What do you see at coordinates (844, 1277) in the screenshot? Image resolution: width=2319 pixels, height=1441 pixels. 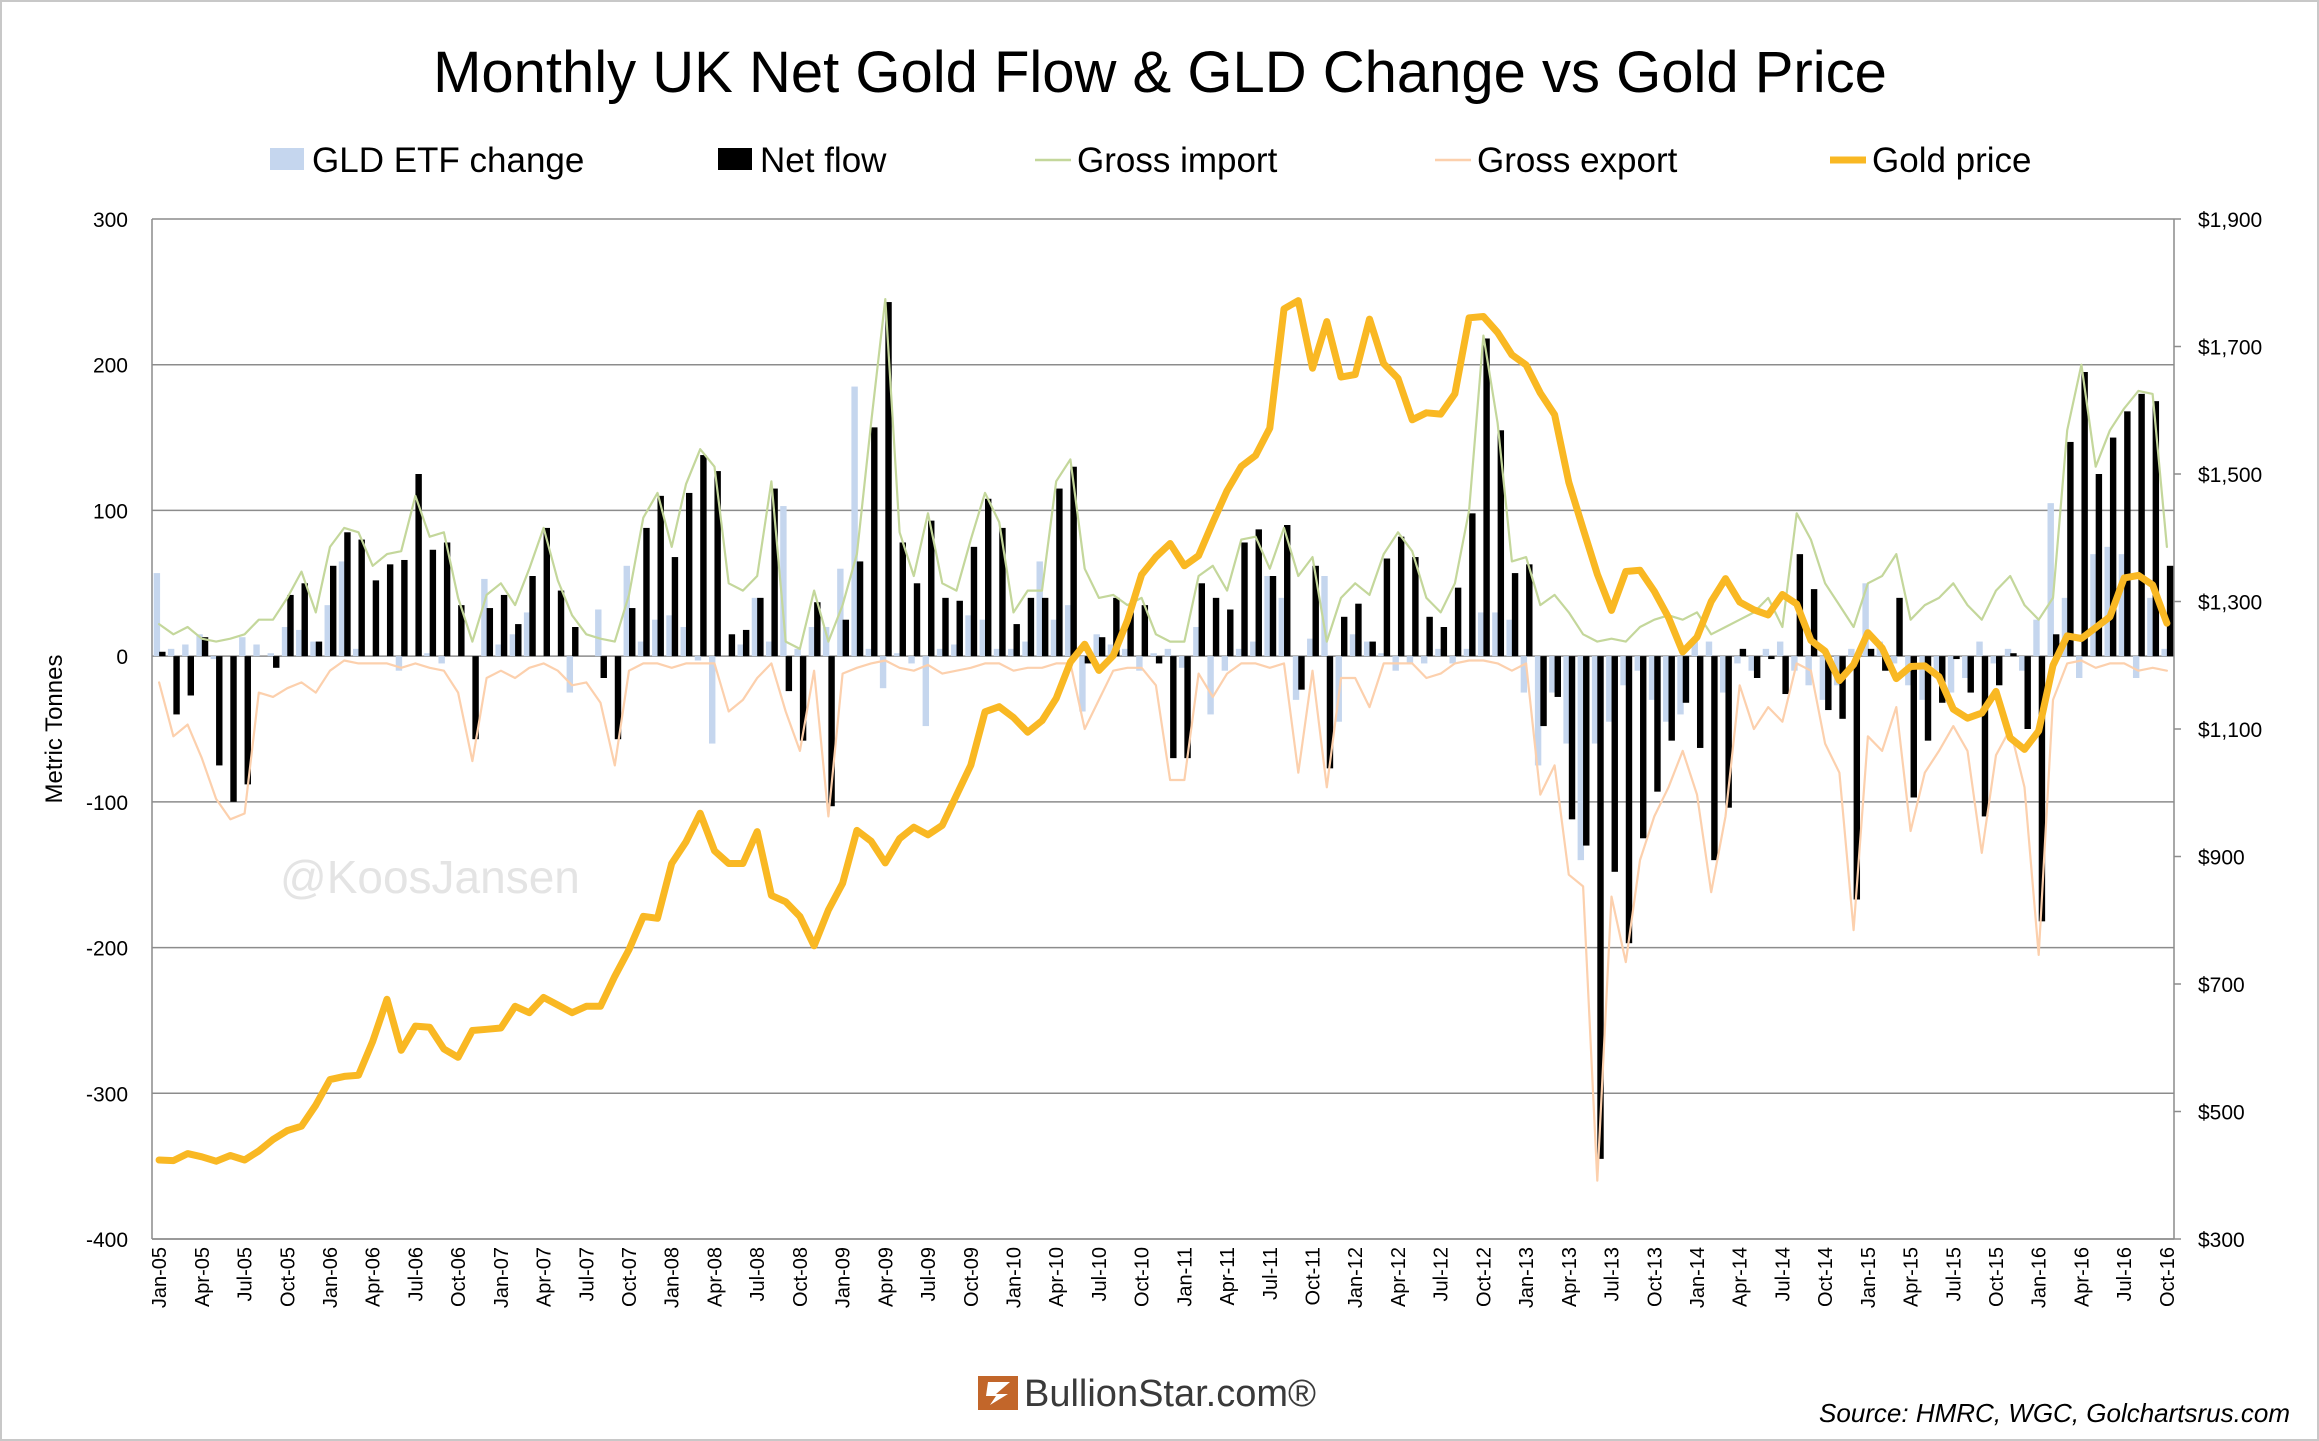 I see `x-tick-label: Jan-09` at bounding box center [844, 1277].